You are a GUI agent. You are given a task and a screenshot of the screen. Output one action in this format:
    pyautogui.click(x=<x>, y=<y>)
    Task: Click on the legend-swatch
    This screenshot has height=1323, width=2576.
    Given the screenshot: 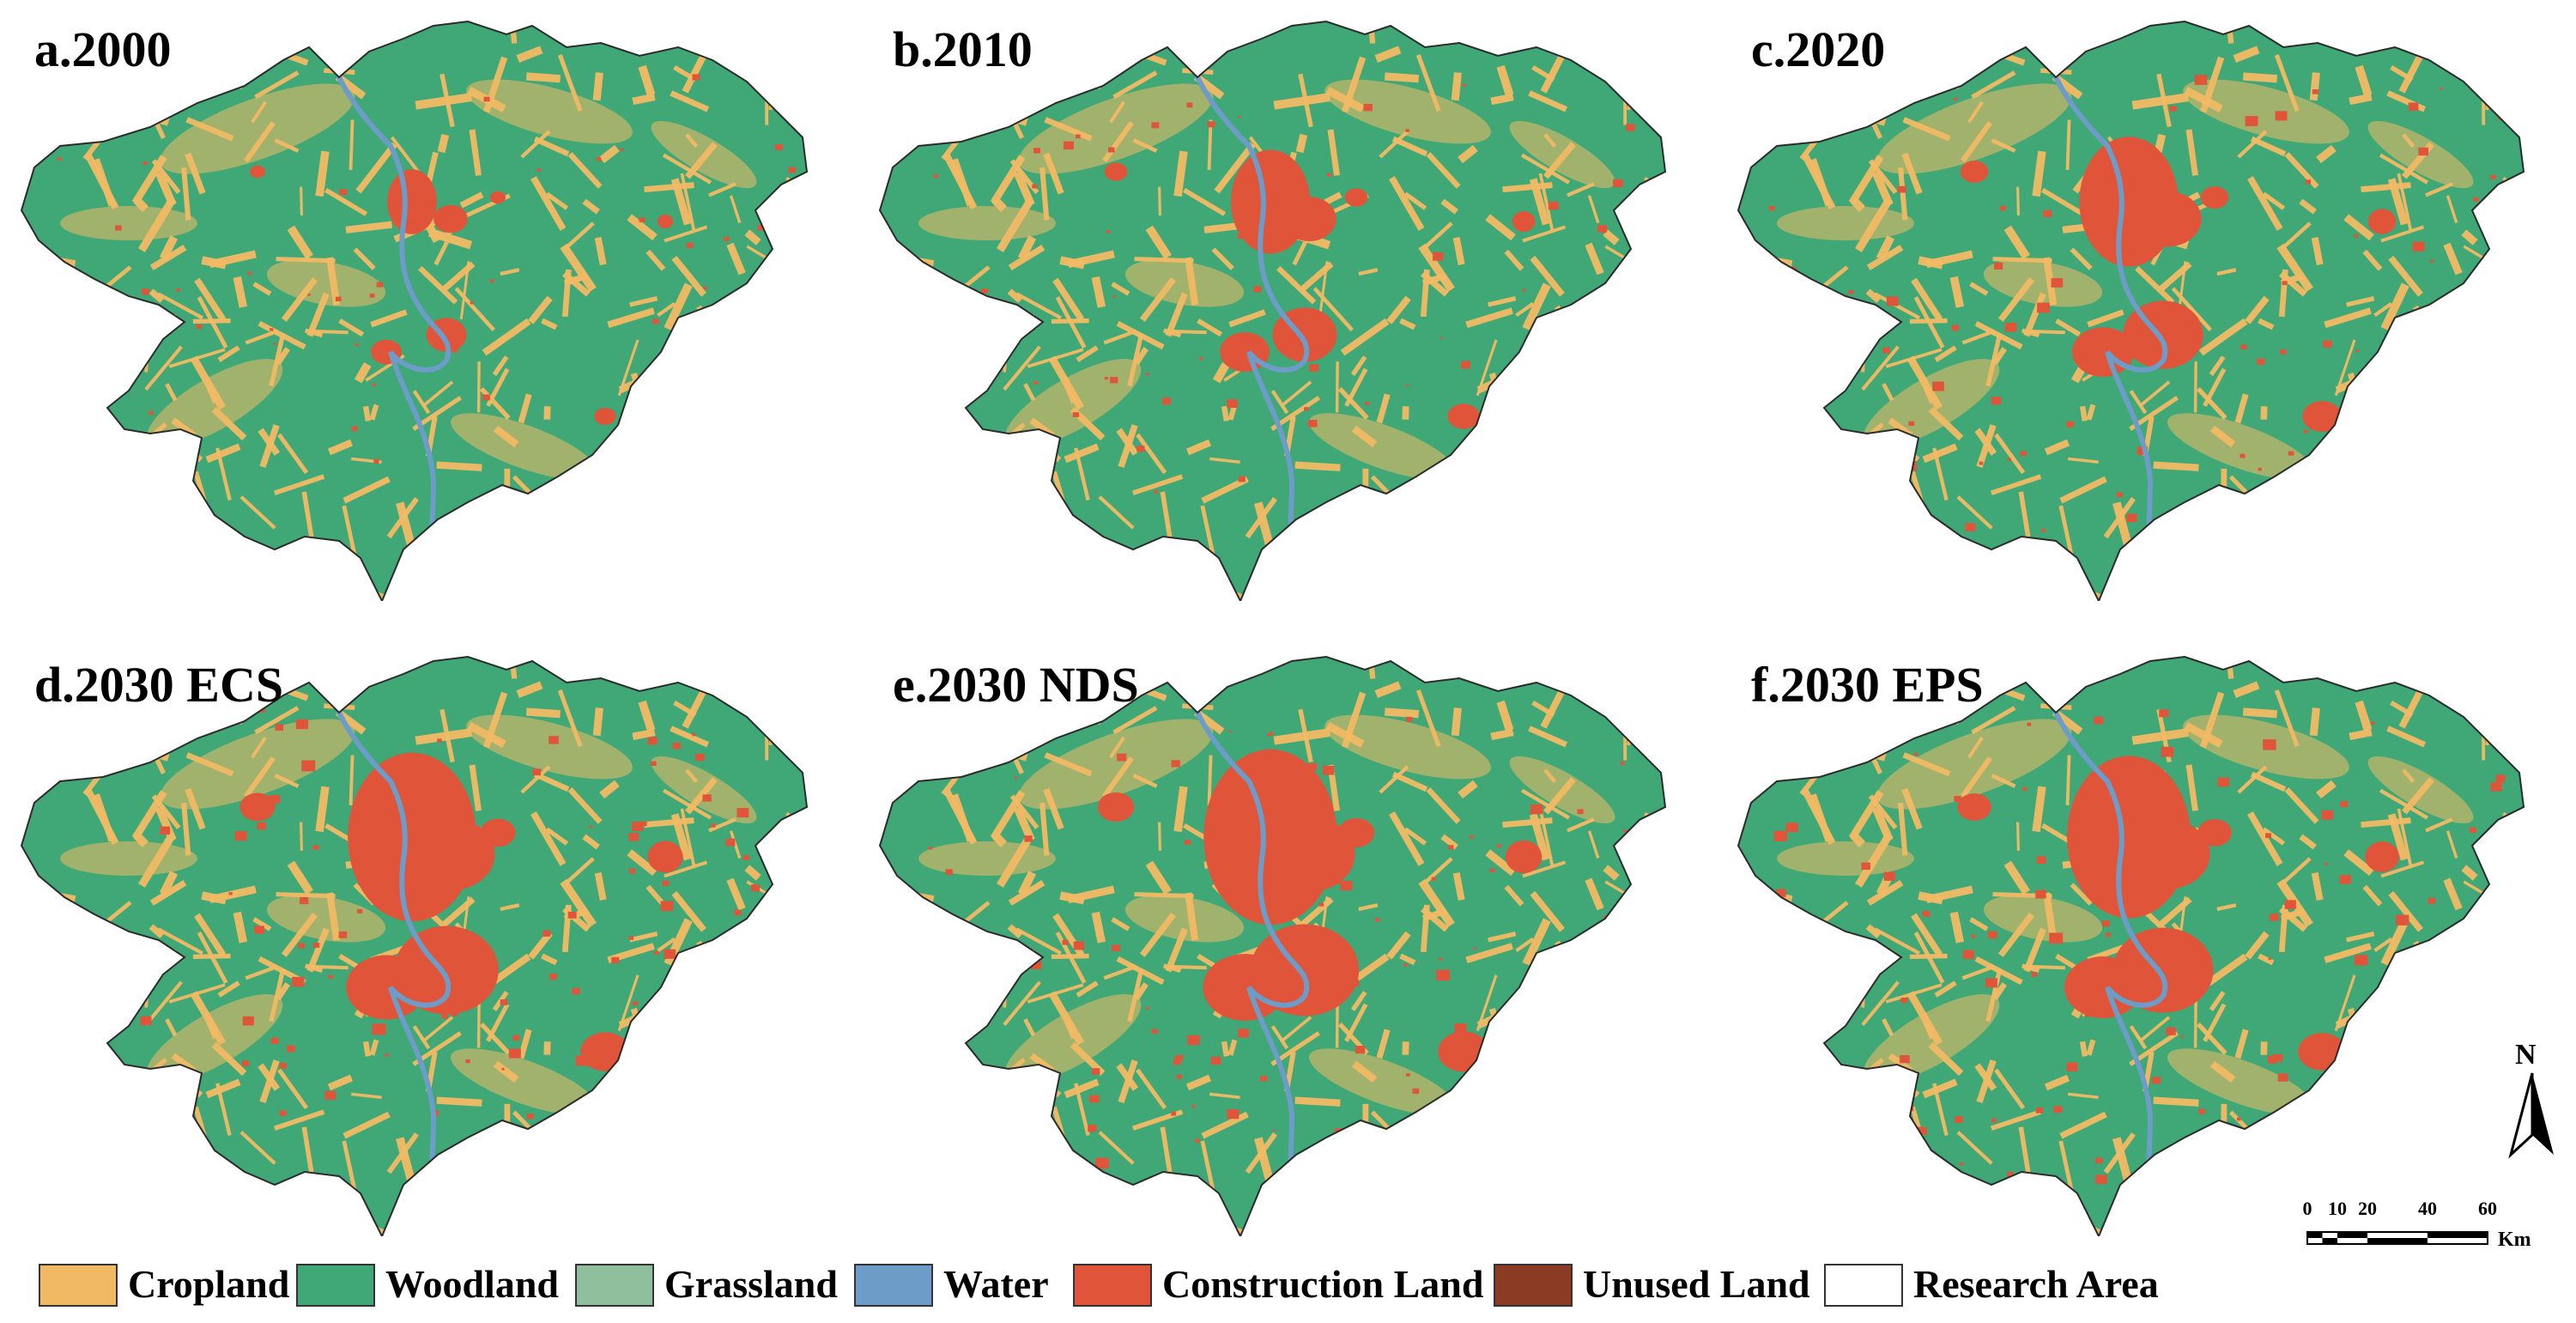 What is the action you would take?
    pyautogui.click(x=1533, y=1285)
    